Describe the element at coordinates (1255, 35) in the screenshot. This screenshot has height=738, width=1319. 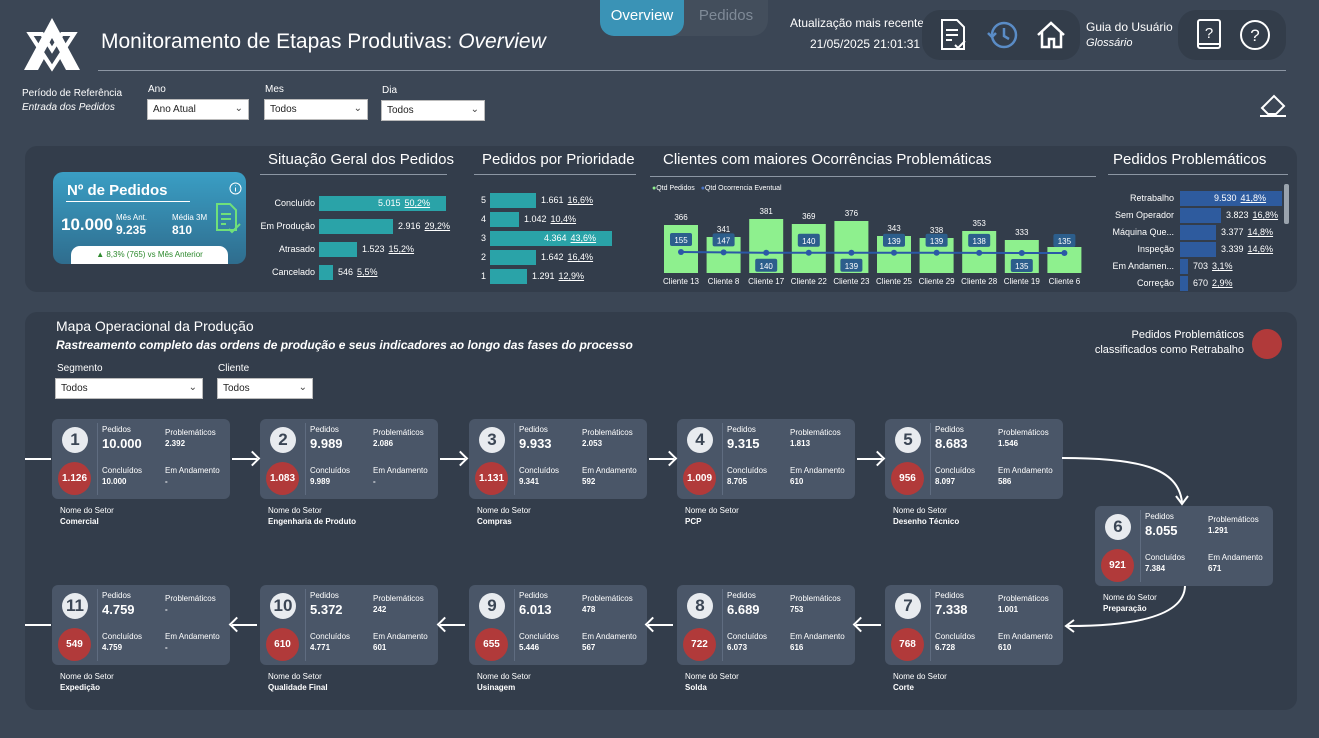
I see `help-icon: ?` at that location.